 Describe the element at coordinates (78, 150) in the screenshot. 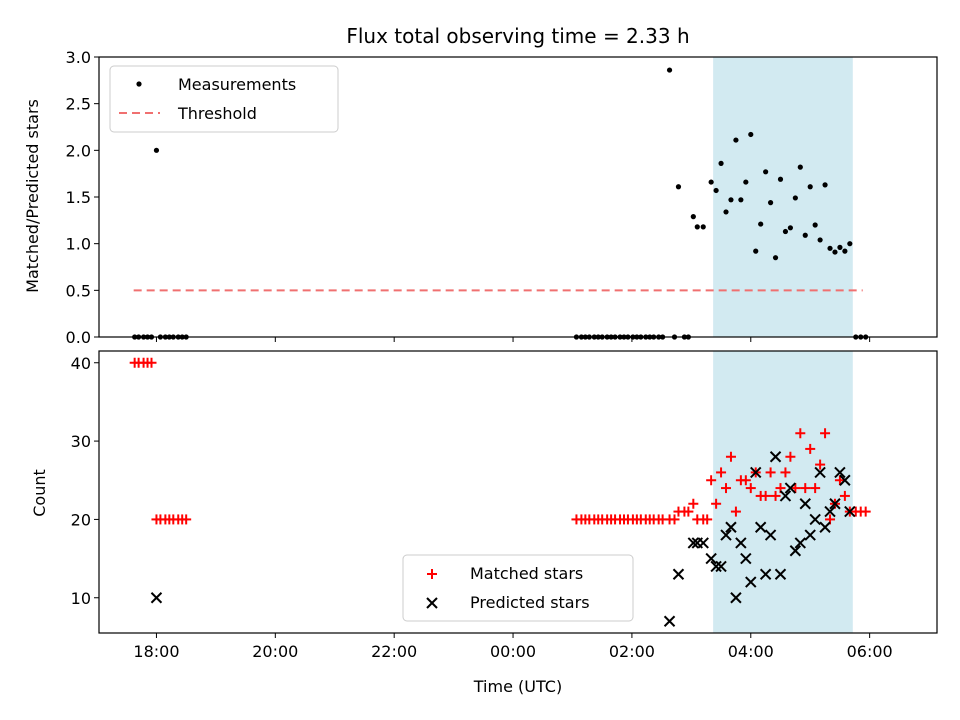

I see `top-y-tick-label: 2.0` at that location.